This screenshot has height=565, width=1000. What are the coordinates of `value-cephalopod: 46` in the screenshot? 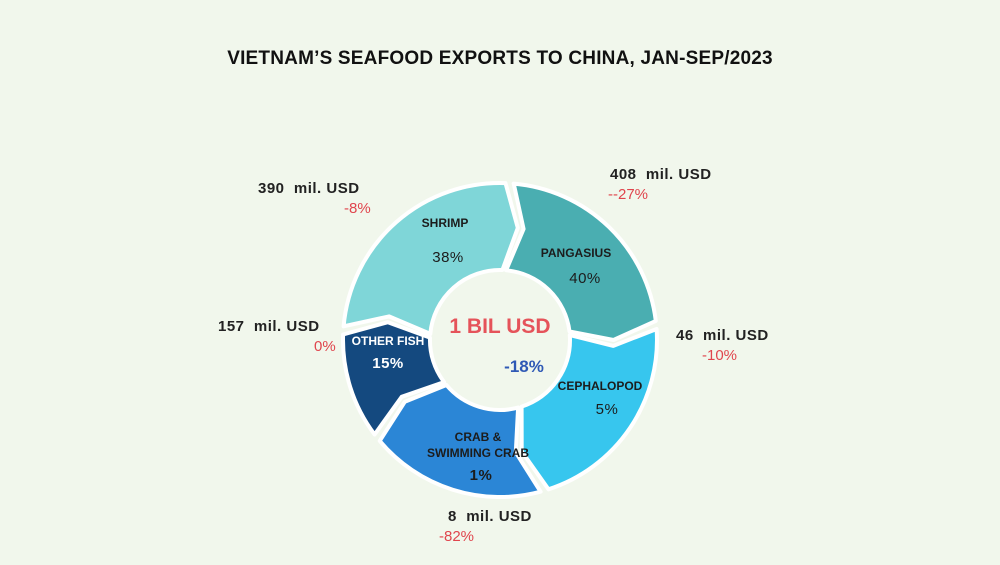 It's located at (685, 335).